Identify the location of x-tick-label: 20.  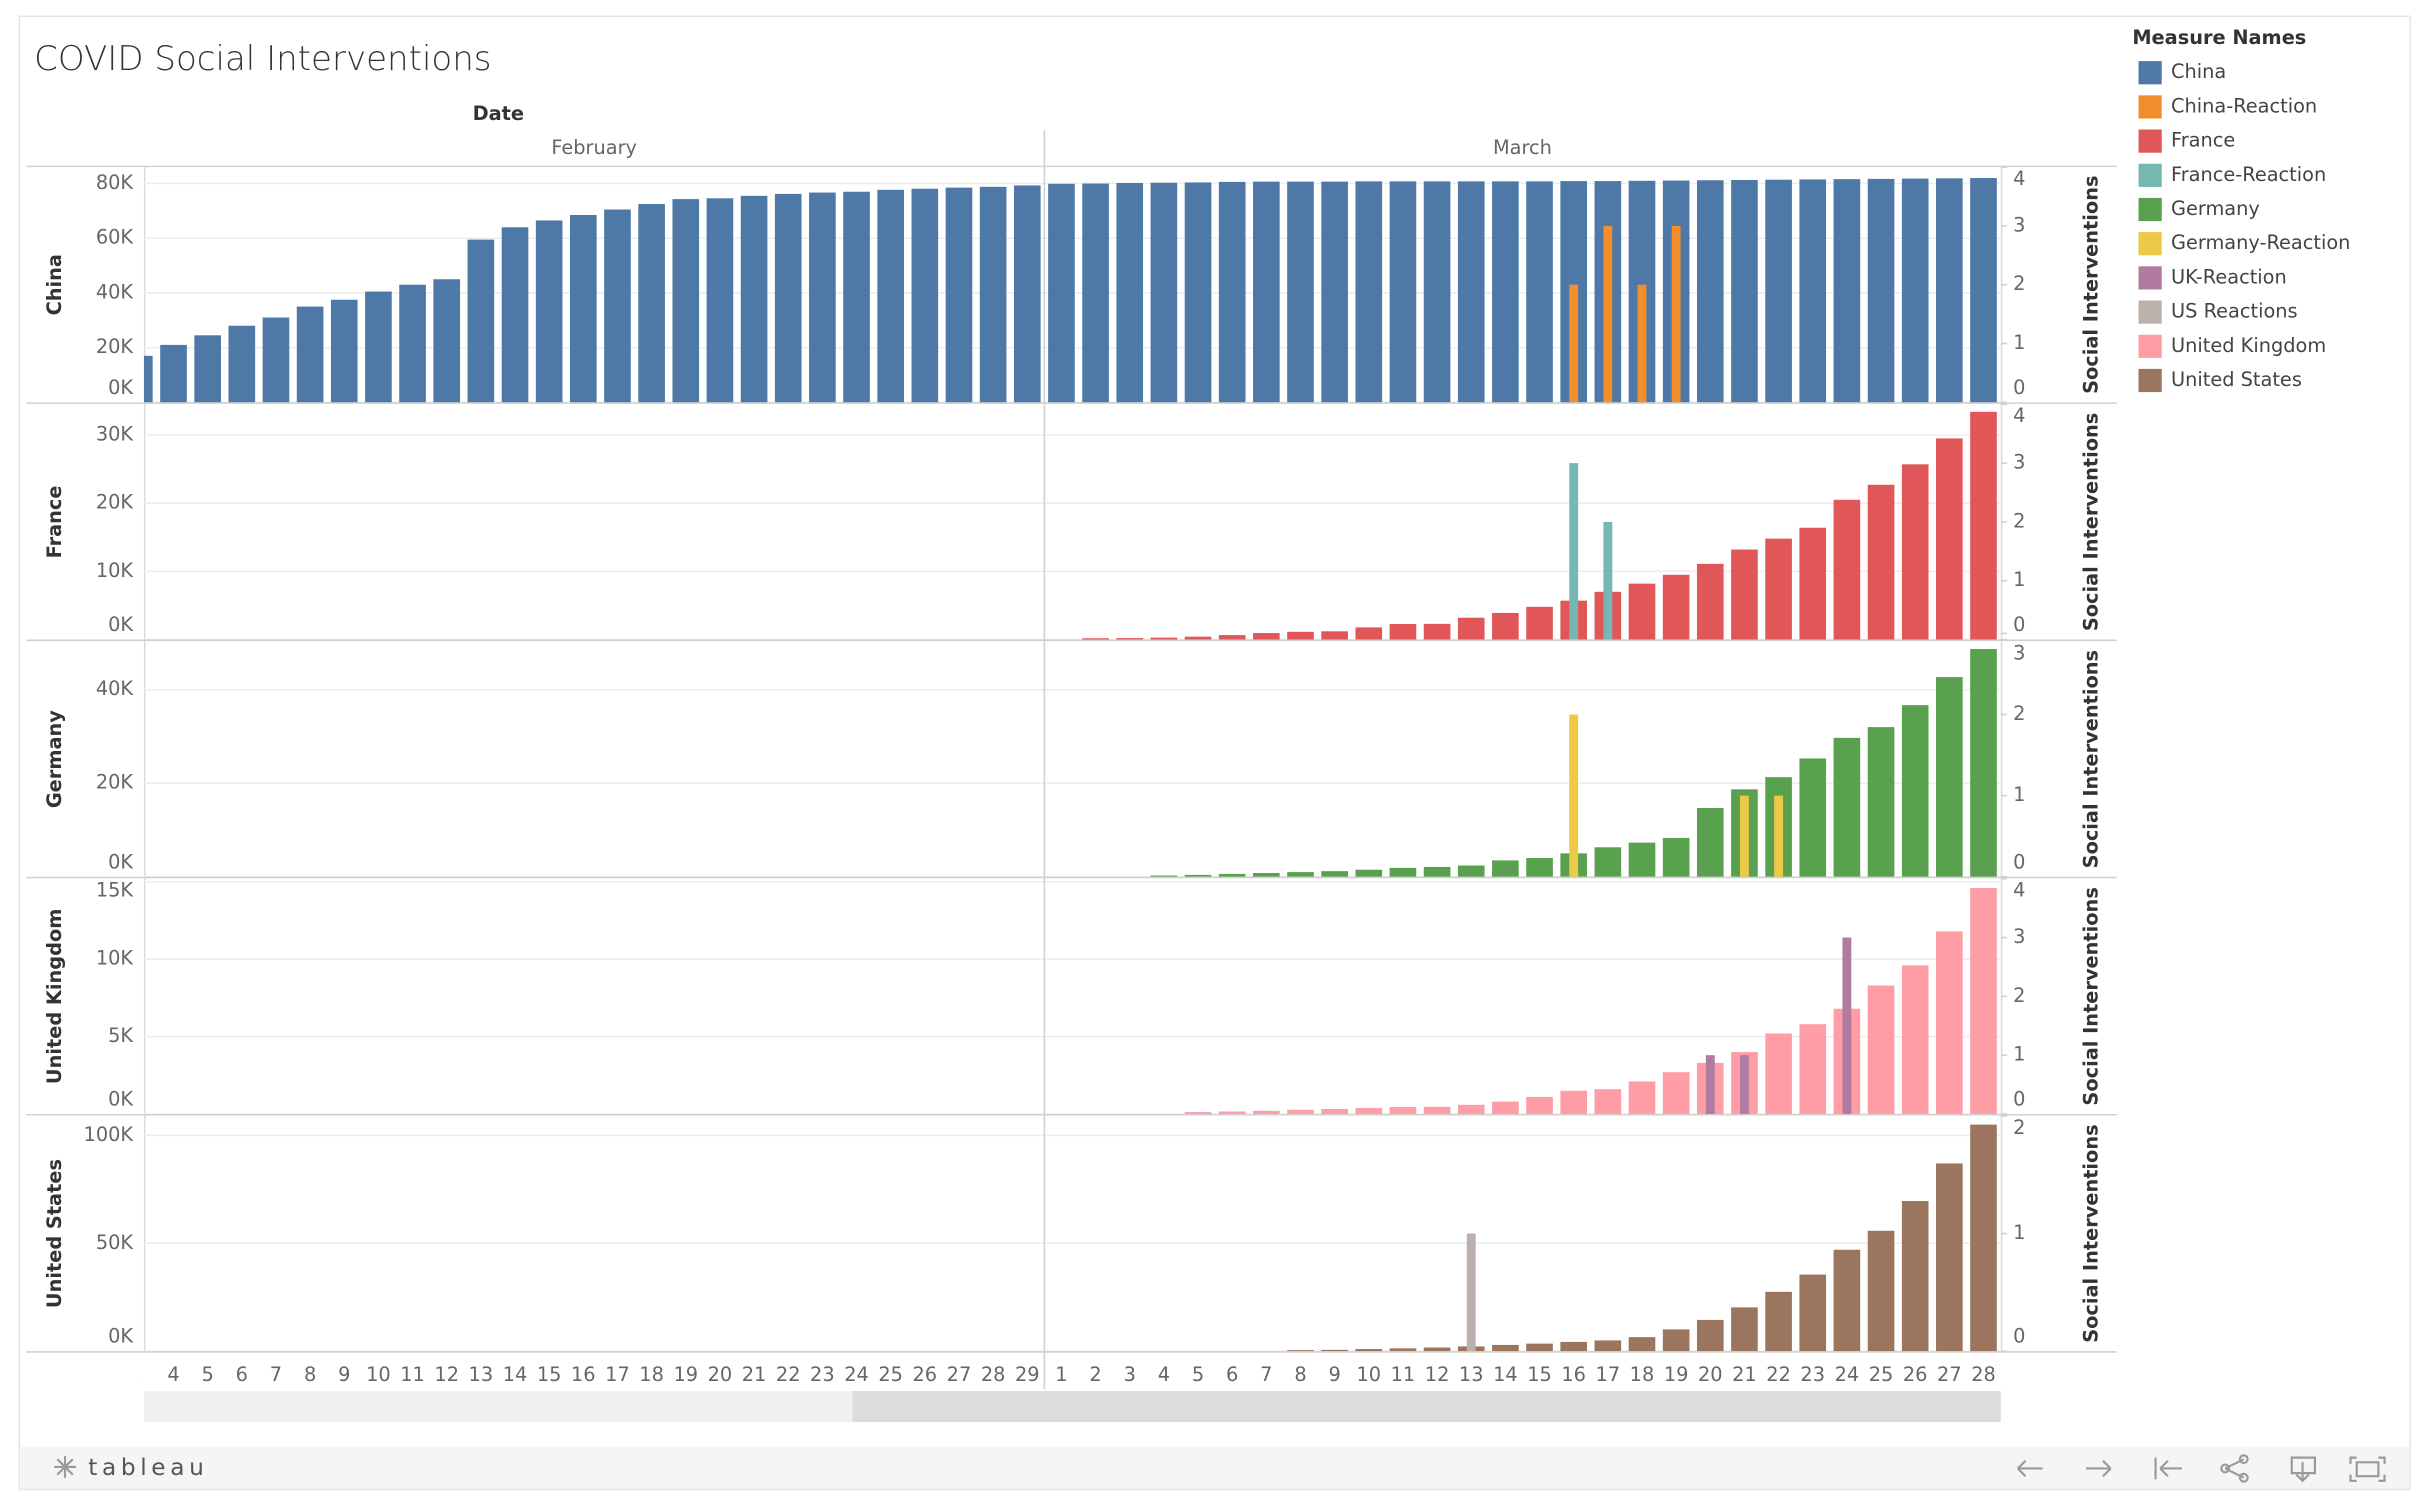
(720, 1374).